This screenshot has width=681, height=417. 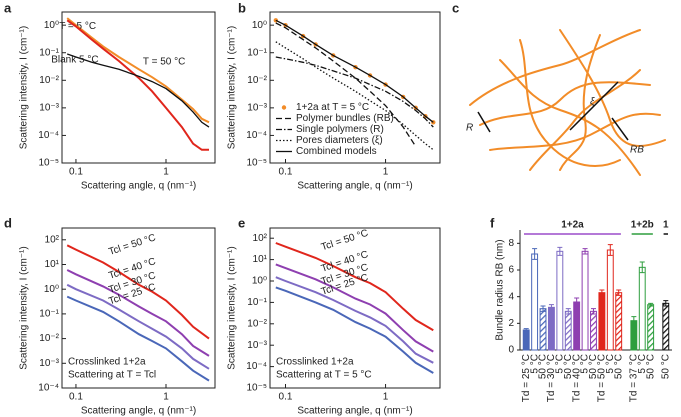 I want to click on y-tick-label: 2, so click(x=511, y=323).